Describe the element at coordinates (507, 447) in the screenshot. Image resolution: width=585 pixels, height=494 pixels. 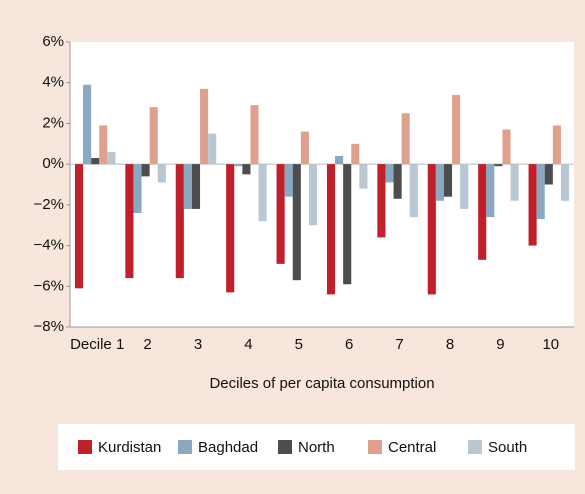
I see `legend-label: South` at that location.